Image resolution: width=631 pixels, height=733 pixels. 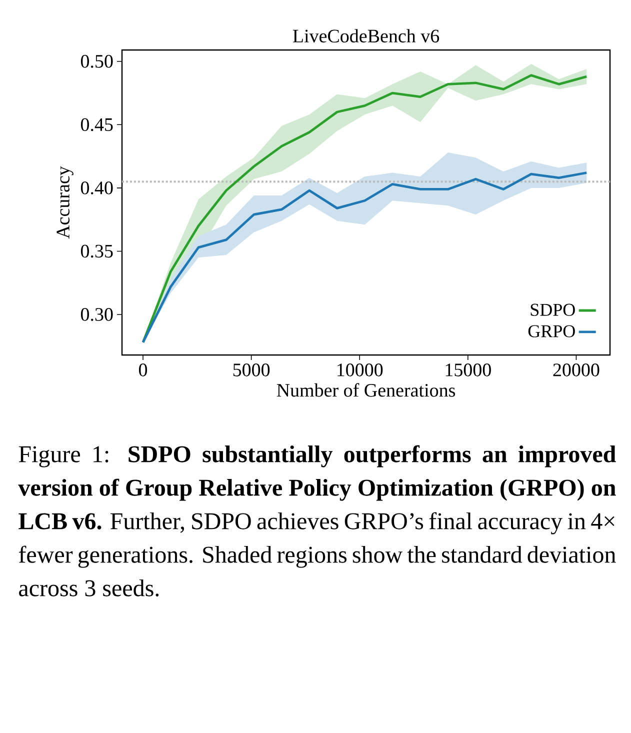 What do you see at coordinates (552, 310) in the screenshot?
I see `legend-label: SDPO` at bounding box center [552, 310].